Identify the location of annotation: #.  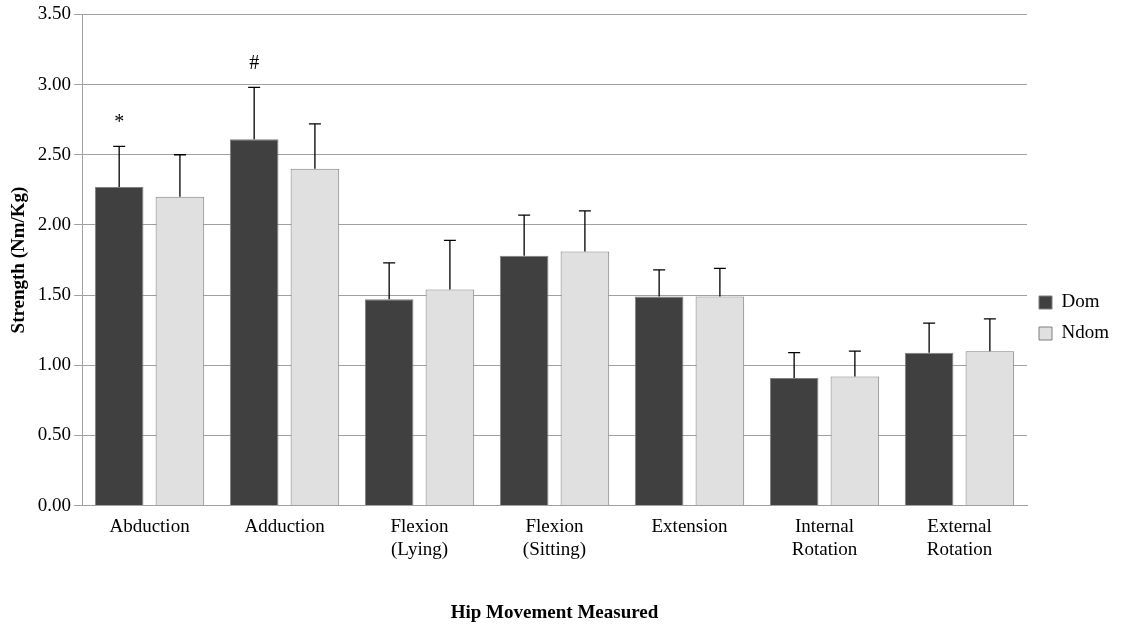
(254, 61).